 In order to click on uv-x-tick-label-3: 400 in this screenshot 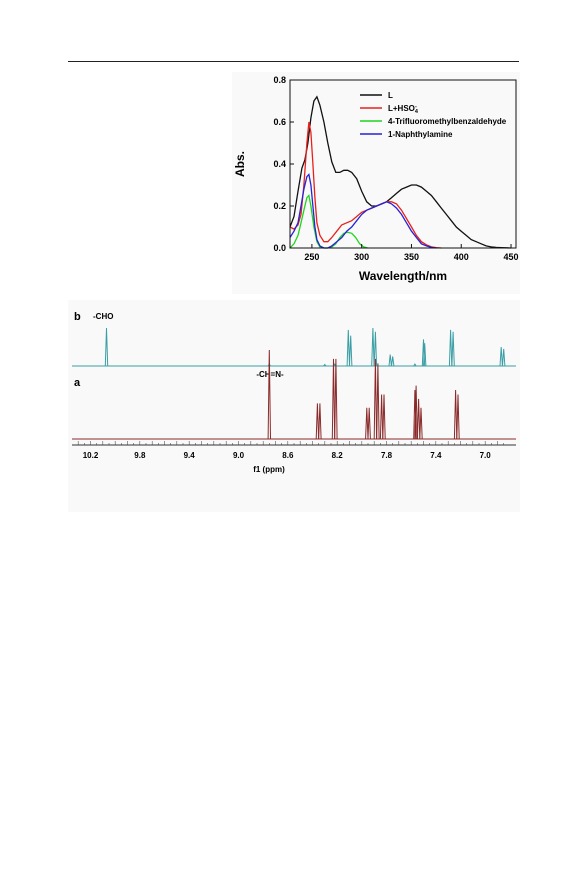, I will do `click(461, 257)`.